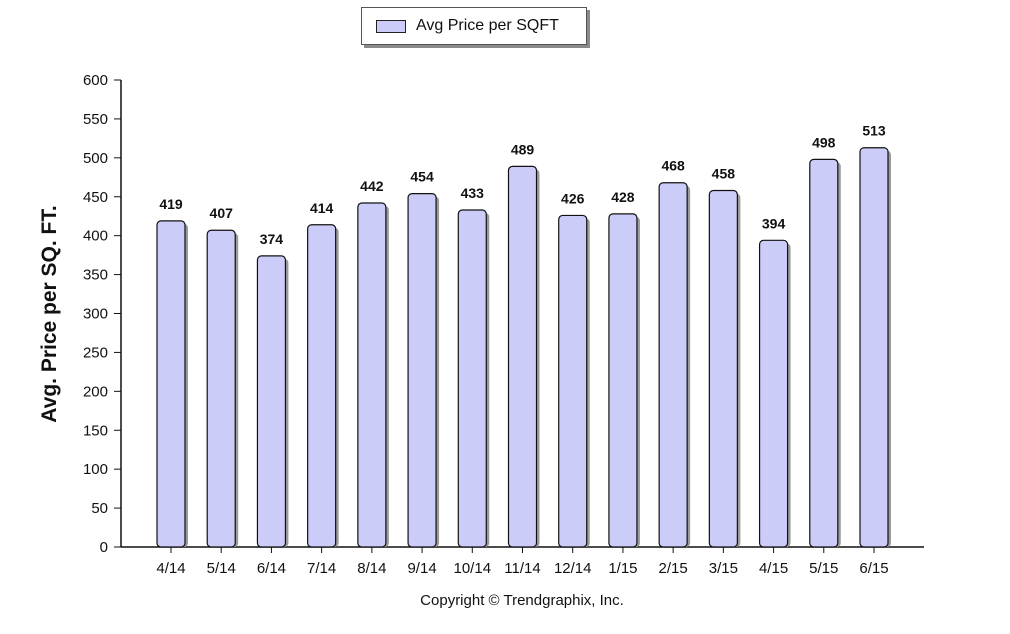  What do you see at coordinates (523, 149) in the screenshot?
I see `data-label: 489` at bounding box center [523, 149].